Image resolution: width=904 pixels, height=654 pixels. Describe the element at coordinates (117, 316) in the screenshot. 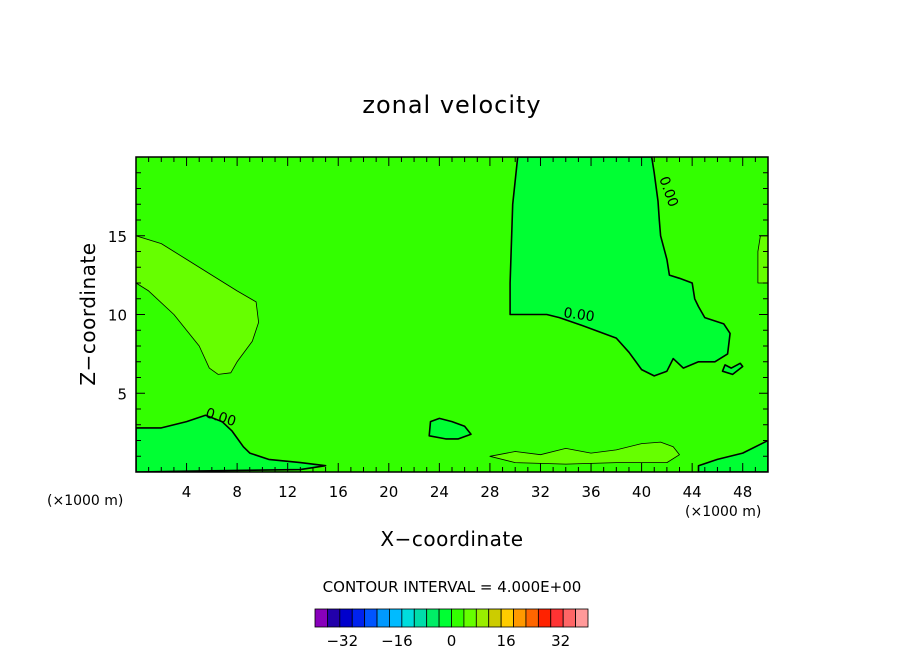

I see `y-tick-label: 10` at that location.